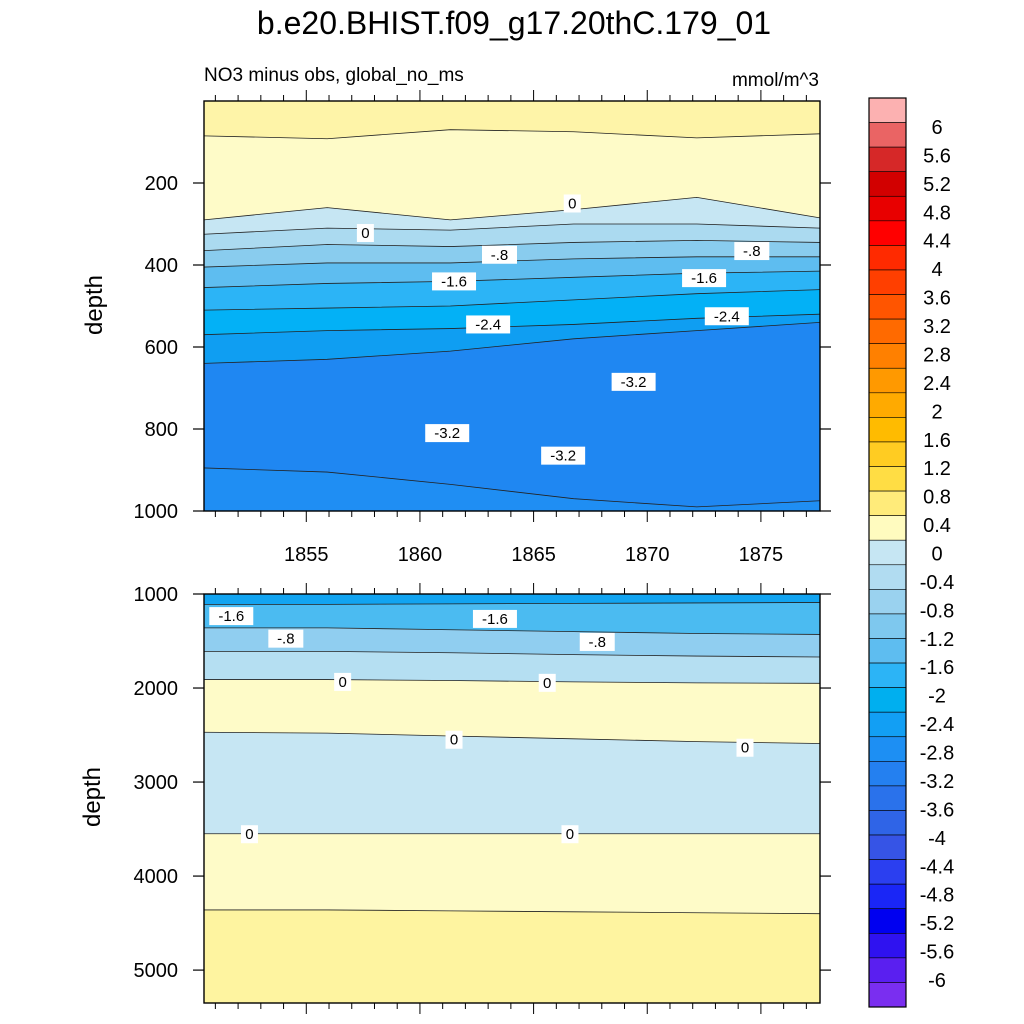 The image size is (1024, 1024). Describe the element at coordinates (937, 953) in the screenshot. I see `colorbar-label-29: -5.6` at that location.